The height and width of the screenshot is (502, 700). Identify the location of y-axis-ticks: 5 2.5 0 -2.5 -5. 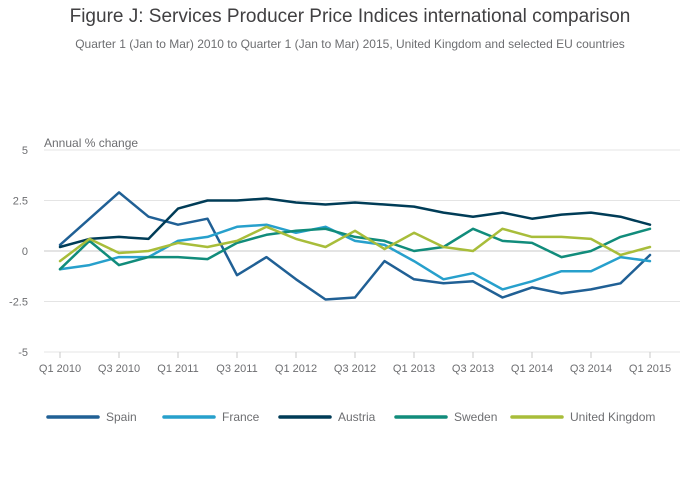
(18, 252).